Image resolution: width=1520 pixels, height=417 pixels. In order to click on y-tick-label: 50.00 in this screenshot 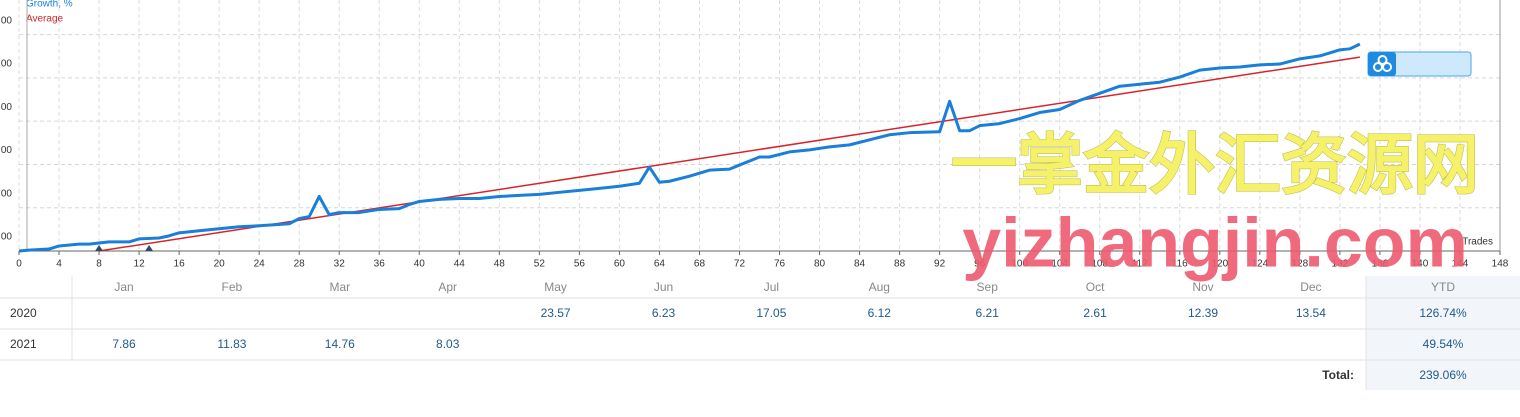, I will do `click(6, 193)`.